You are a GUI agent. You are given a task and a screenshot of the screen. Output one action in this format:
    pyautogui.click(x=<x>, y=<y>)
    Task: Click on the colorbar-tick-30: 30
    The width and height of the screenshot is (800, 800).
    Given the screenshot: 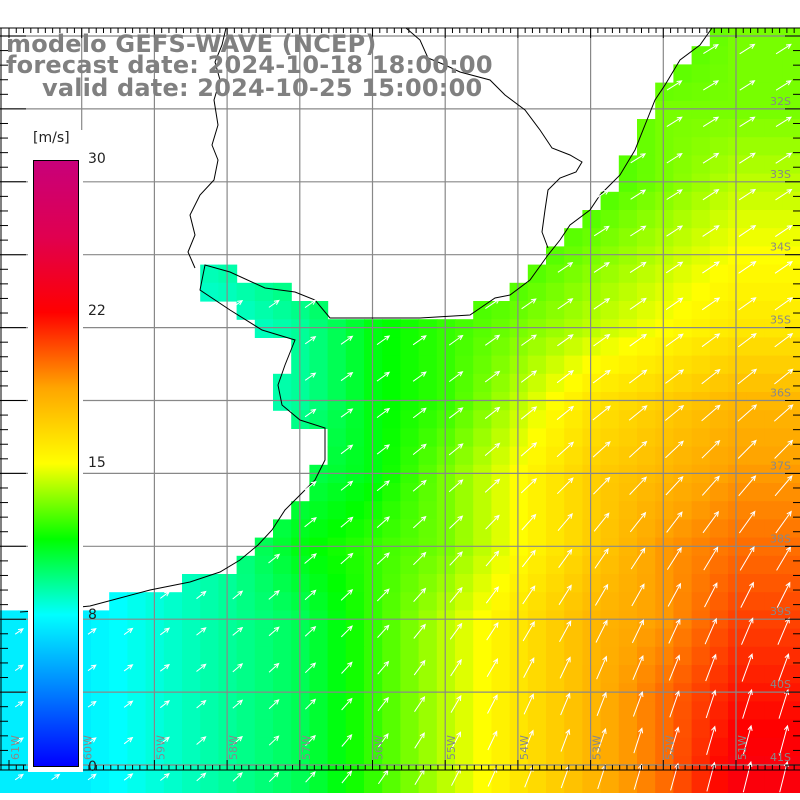 What is the action you would take?
    pyautogui.click(x=97, y=159)
    